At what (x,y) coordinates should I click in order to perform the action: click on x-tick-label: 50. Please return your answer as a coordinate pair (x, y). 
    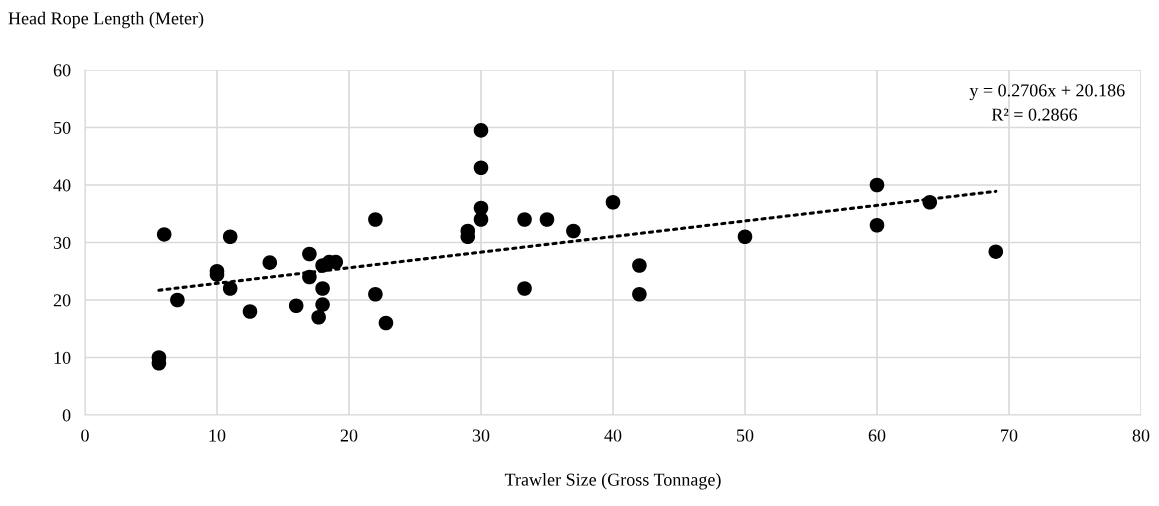
    Looking at the image, I should click on (745, 435).